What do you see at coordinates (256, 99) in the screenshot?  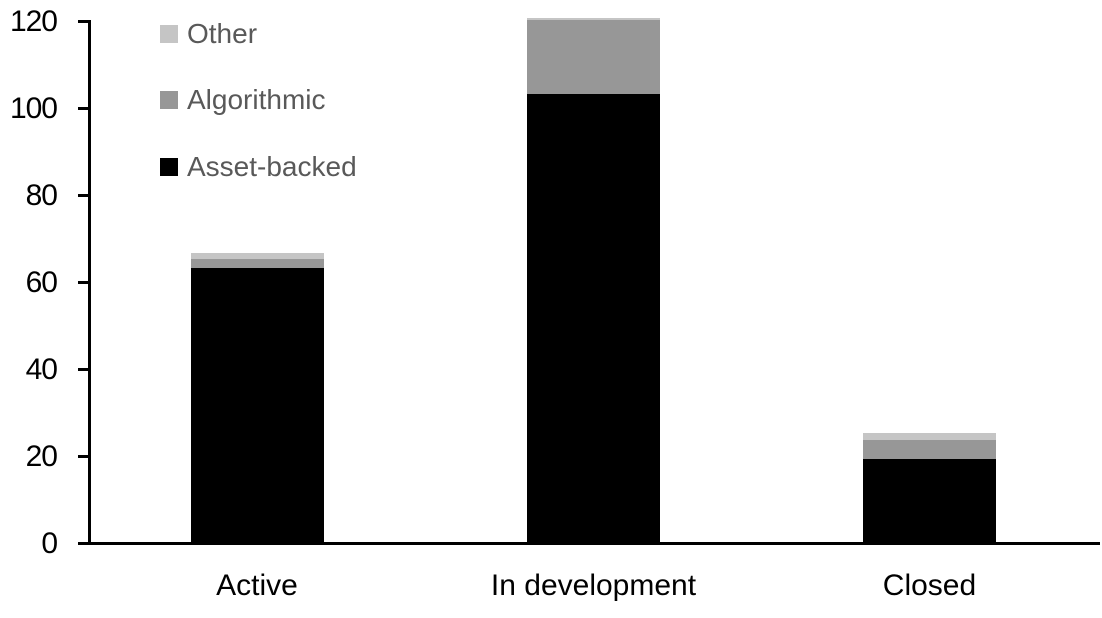 I see `legend-label: Algorithmic` at bounding box center [256, 99].